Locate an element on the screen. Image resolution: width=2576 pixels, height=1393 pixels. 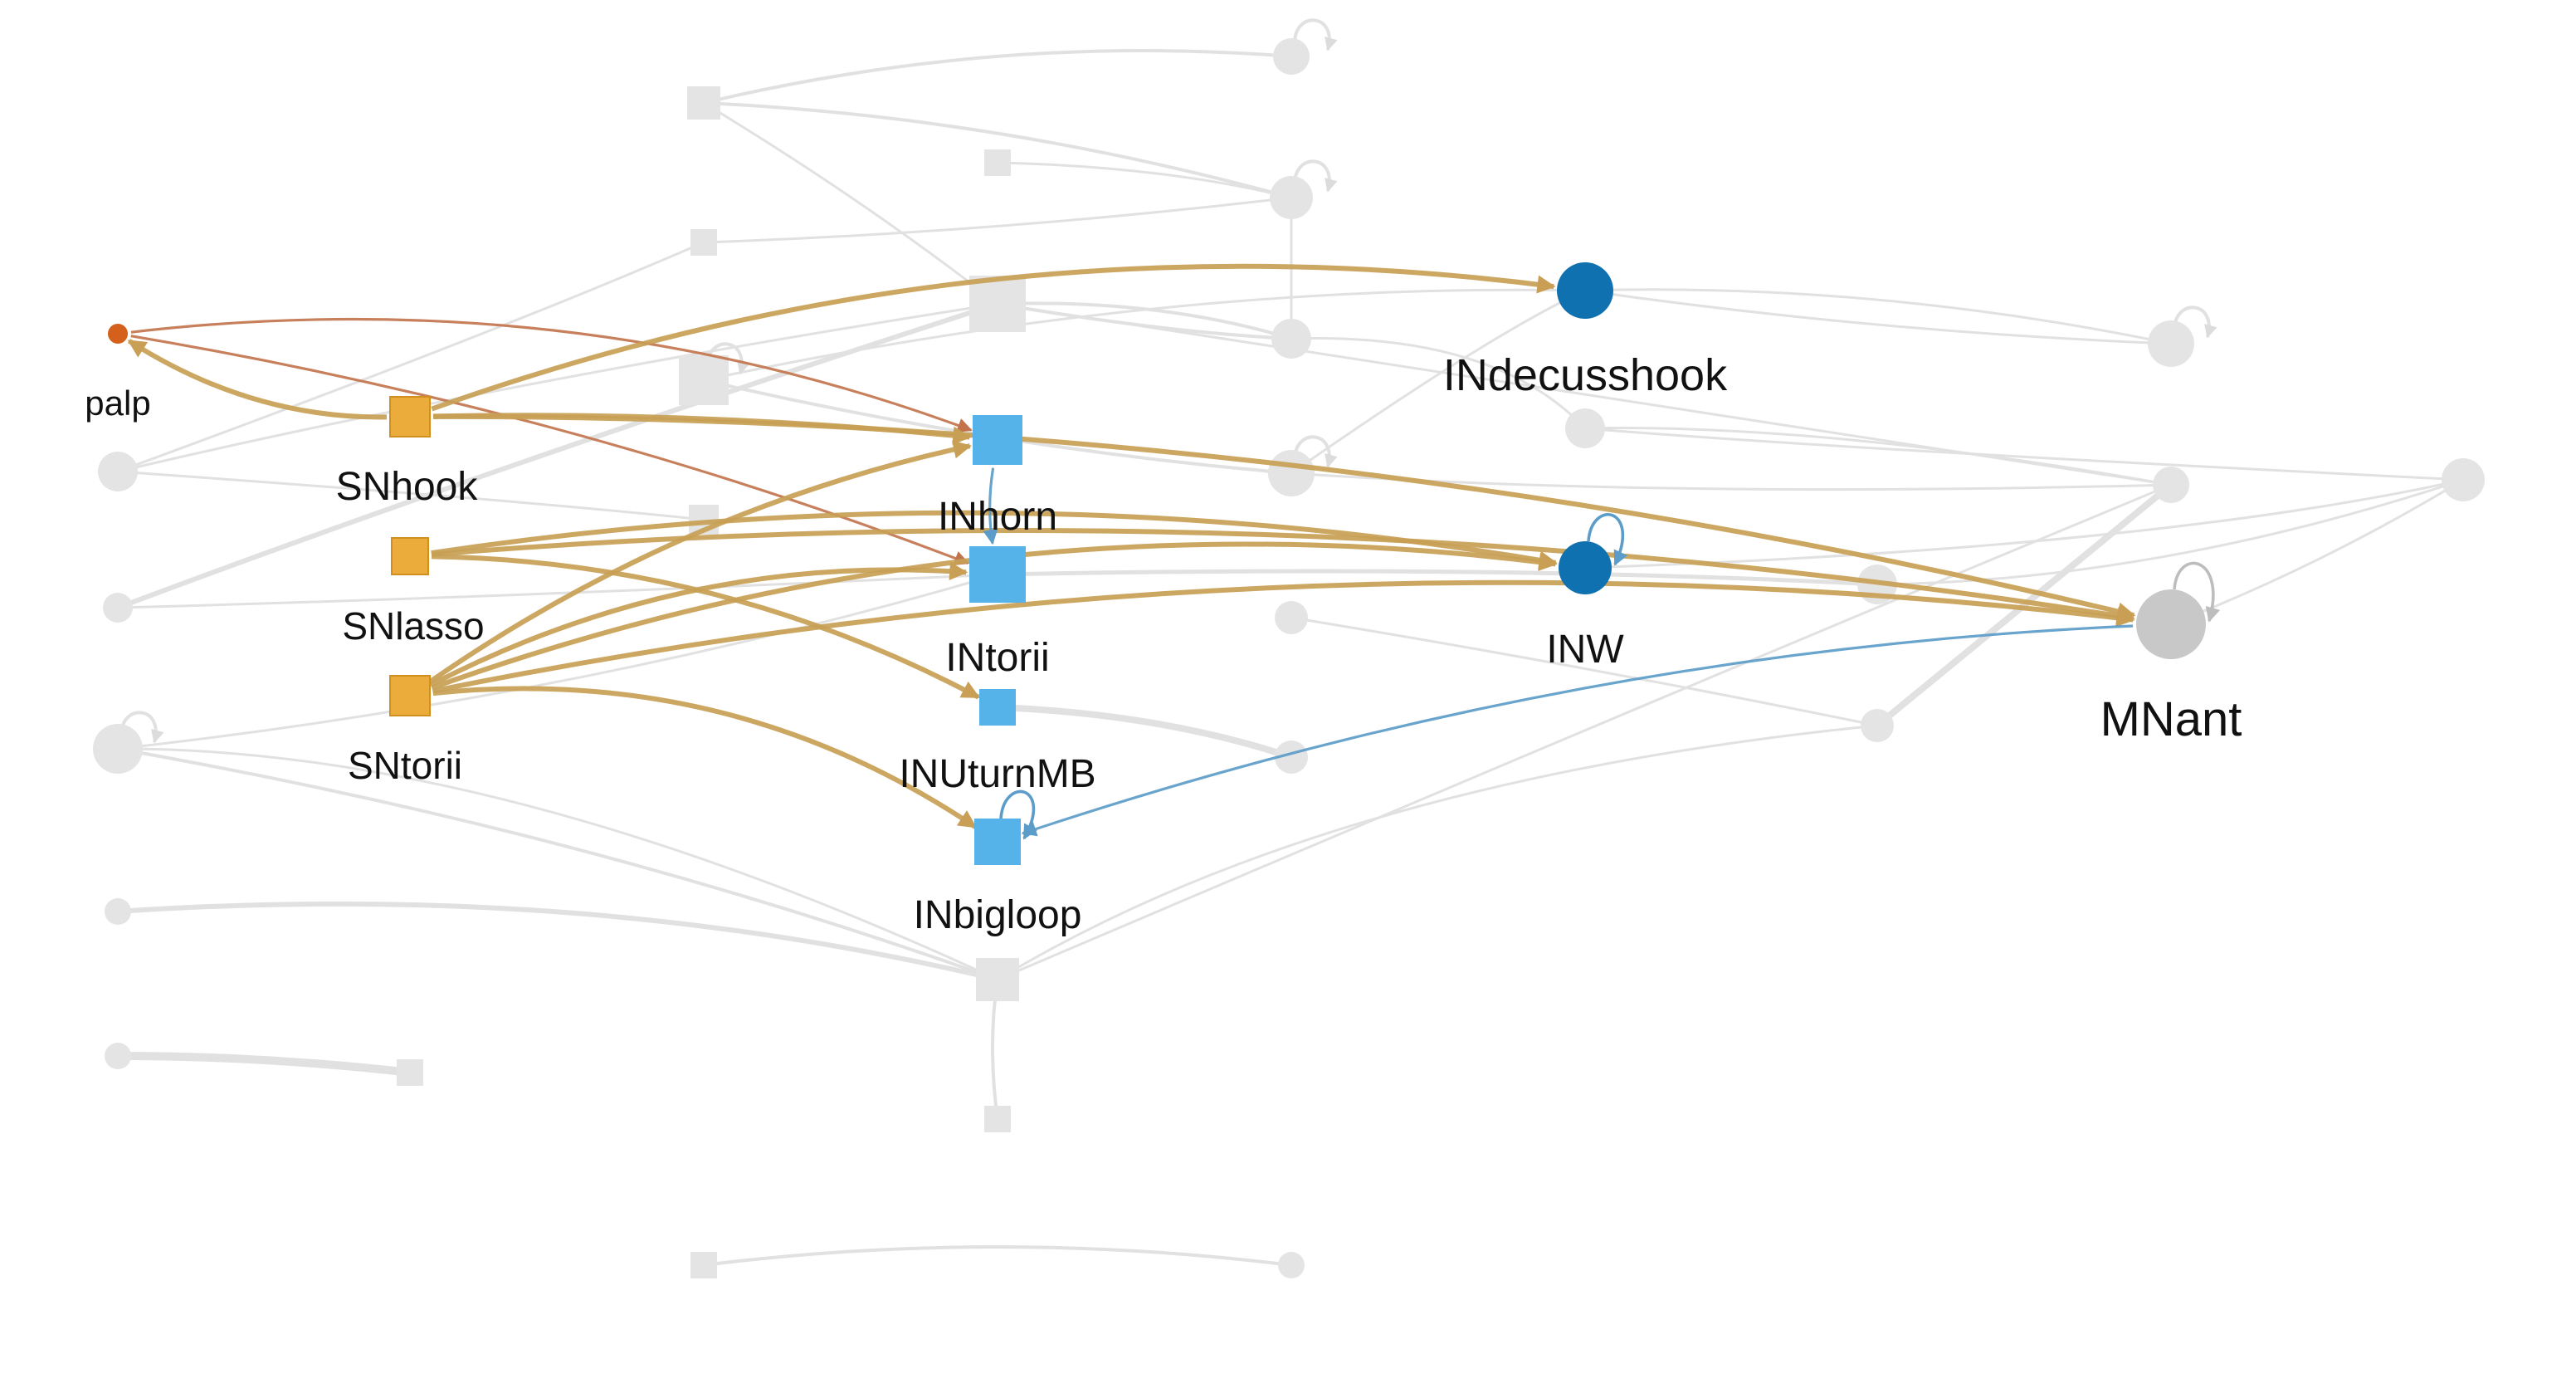
edge-SNlasso-INUturnMB is located at coordinates (705, 627).